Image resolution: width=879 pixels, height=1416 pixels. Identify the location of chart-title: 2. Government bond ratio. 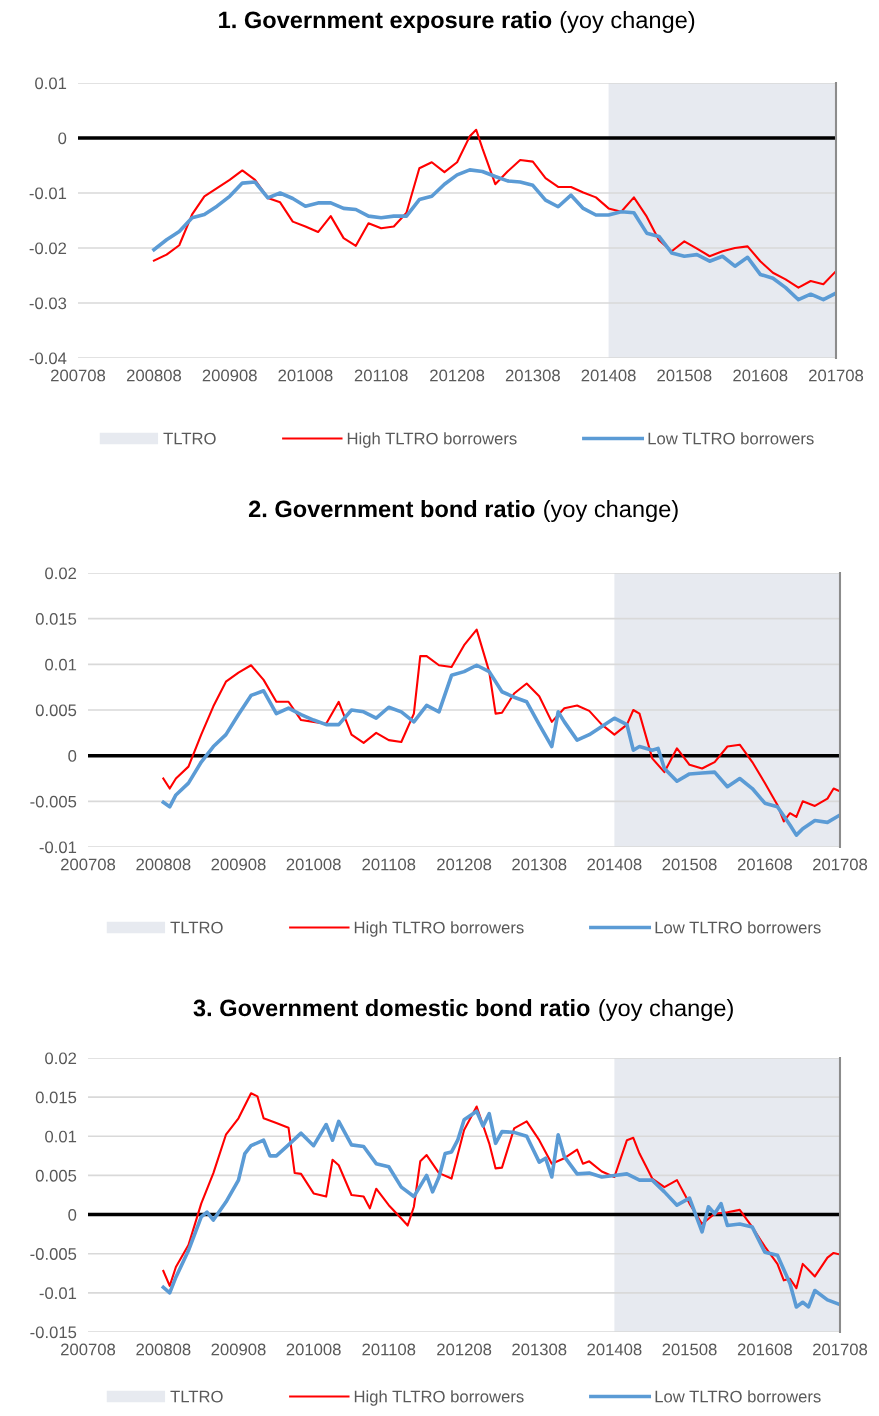
(391, 508).